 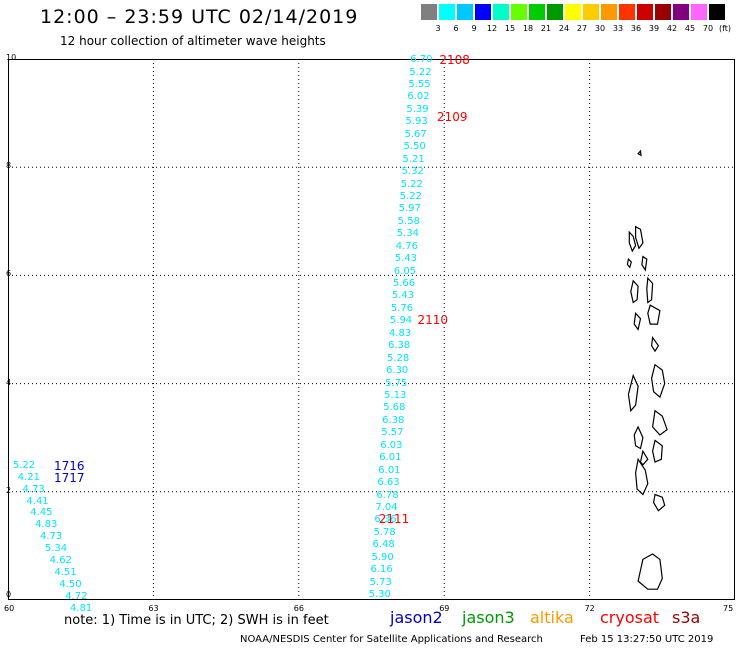 What do you see at coordinates (413, 159) in the screenshot?
I see `wave-height-reading: 5.21` at bounding box center [413, 159].